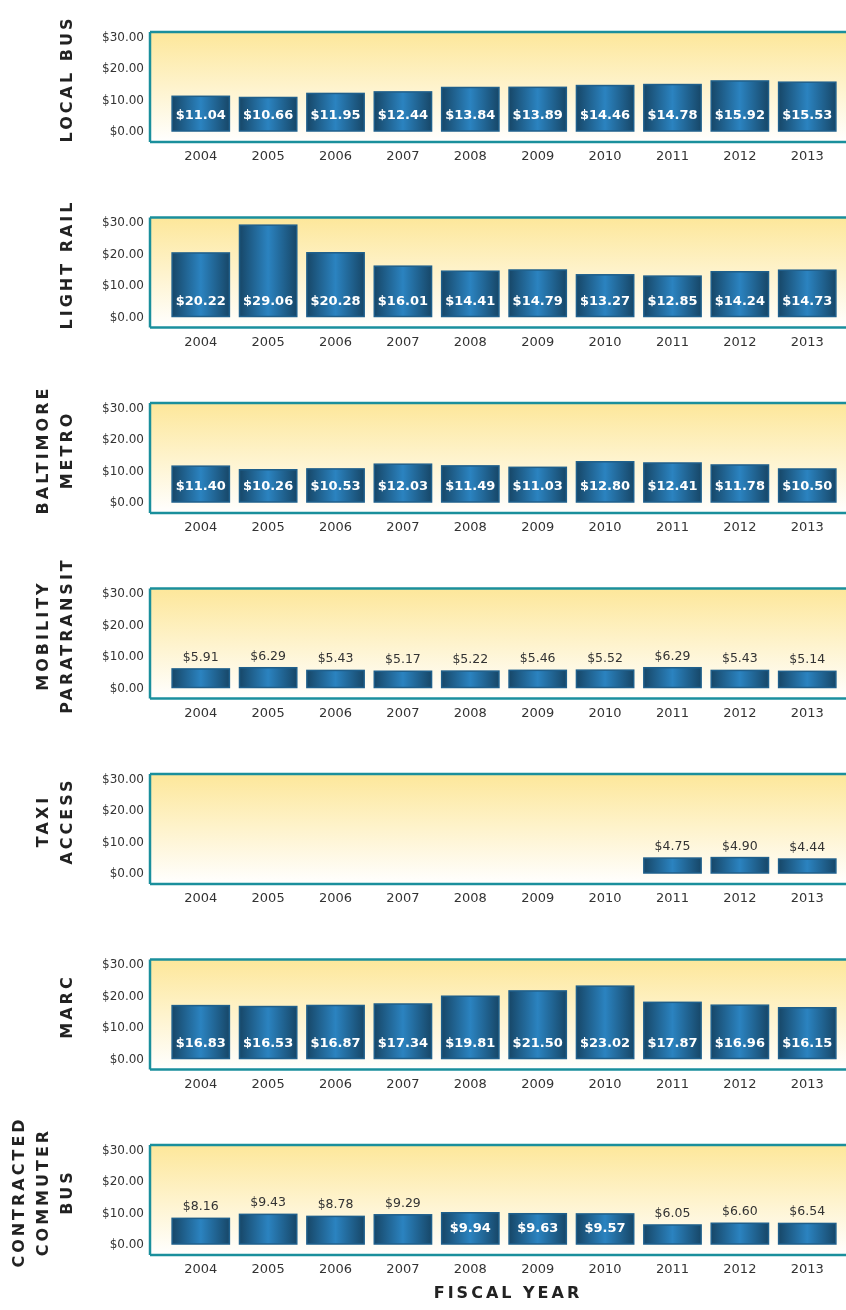 This screenshot has height=1310, width=846. What do you see at coordinates (807, 300) in the screenshot?
I see `data-label: $14.73` at bounding box center [807, 300].